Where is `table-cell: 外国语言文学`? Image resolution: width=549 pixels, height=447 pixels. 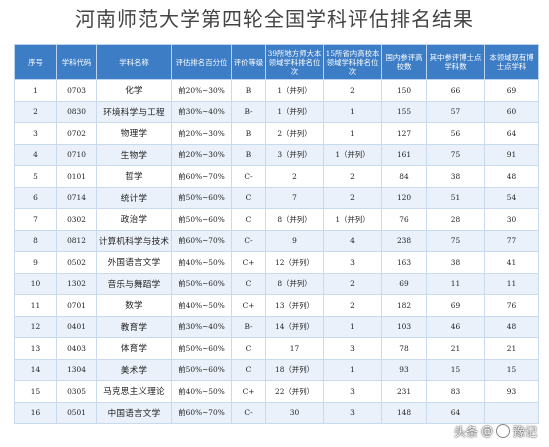 table-cell: 外国语言文学 is located at coordinates (134, 262).